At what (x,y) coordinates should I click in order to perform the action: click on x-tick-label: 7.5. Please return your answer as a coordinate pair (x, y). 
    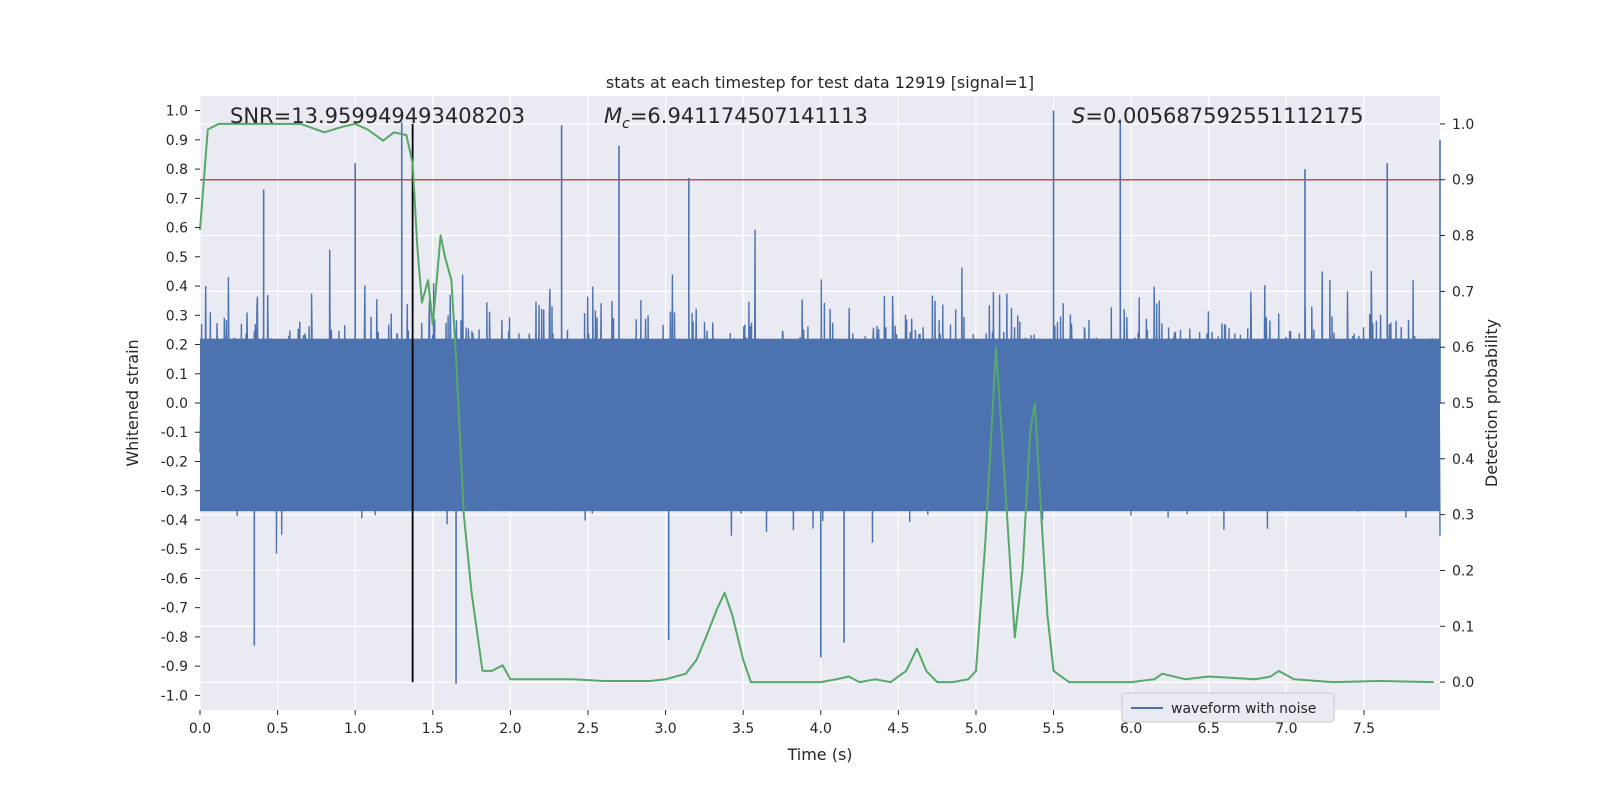
    Looking at the image, I should click on (1364, 729).